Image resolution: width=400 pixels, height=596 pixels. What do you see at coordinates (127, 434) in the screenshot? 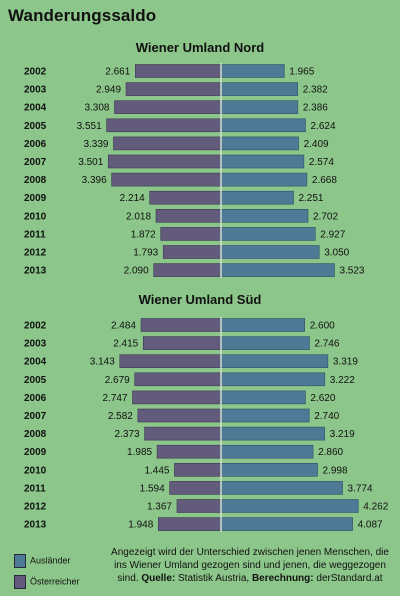
I see `value-label-oesterreicher: 2.373` at bounding box center [127, 434].